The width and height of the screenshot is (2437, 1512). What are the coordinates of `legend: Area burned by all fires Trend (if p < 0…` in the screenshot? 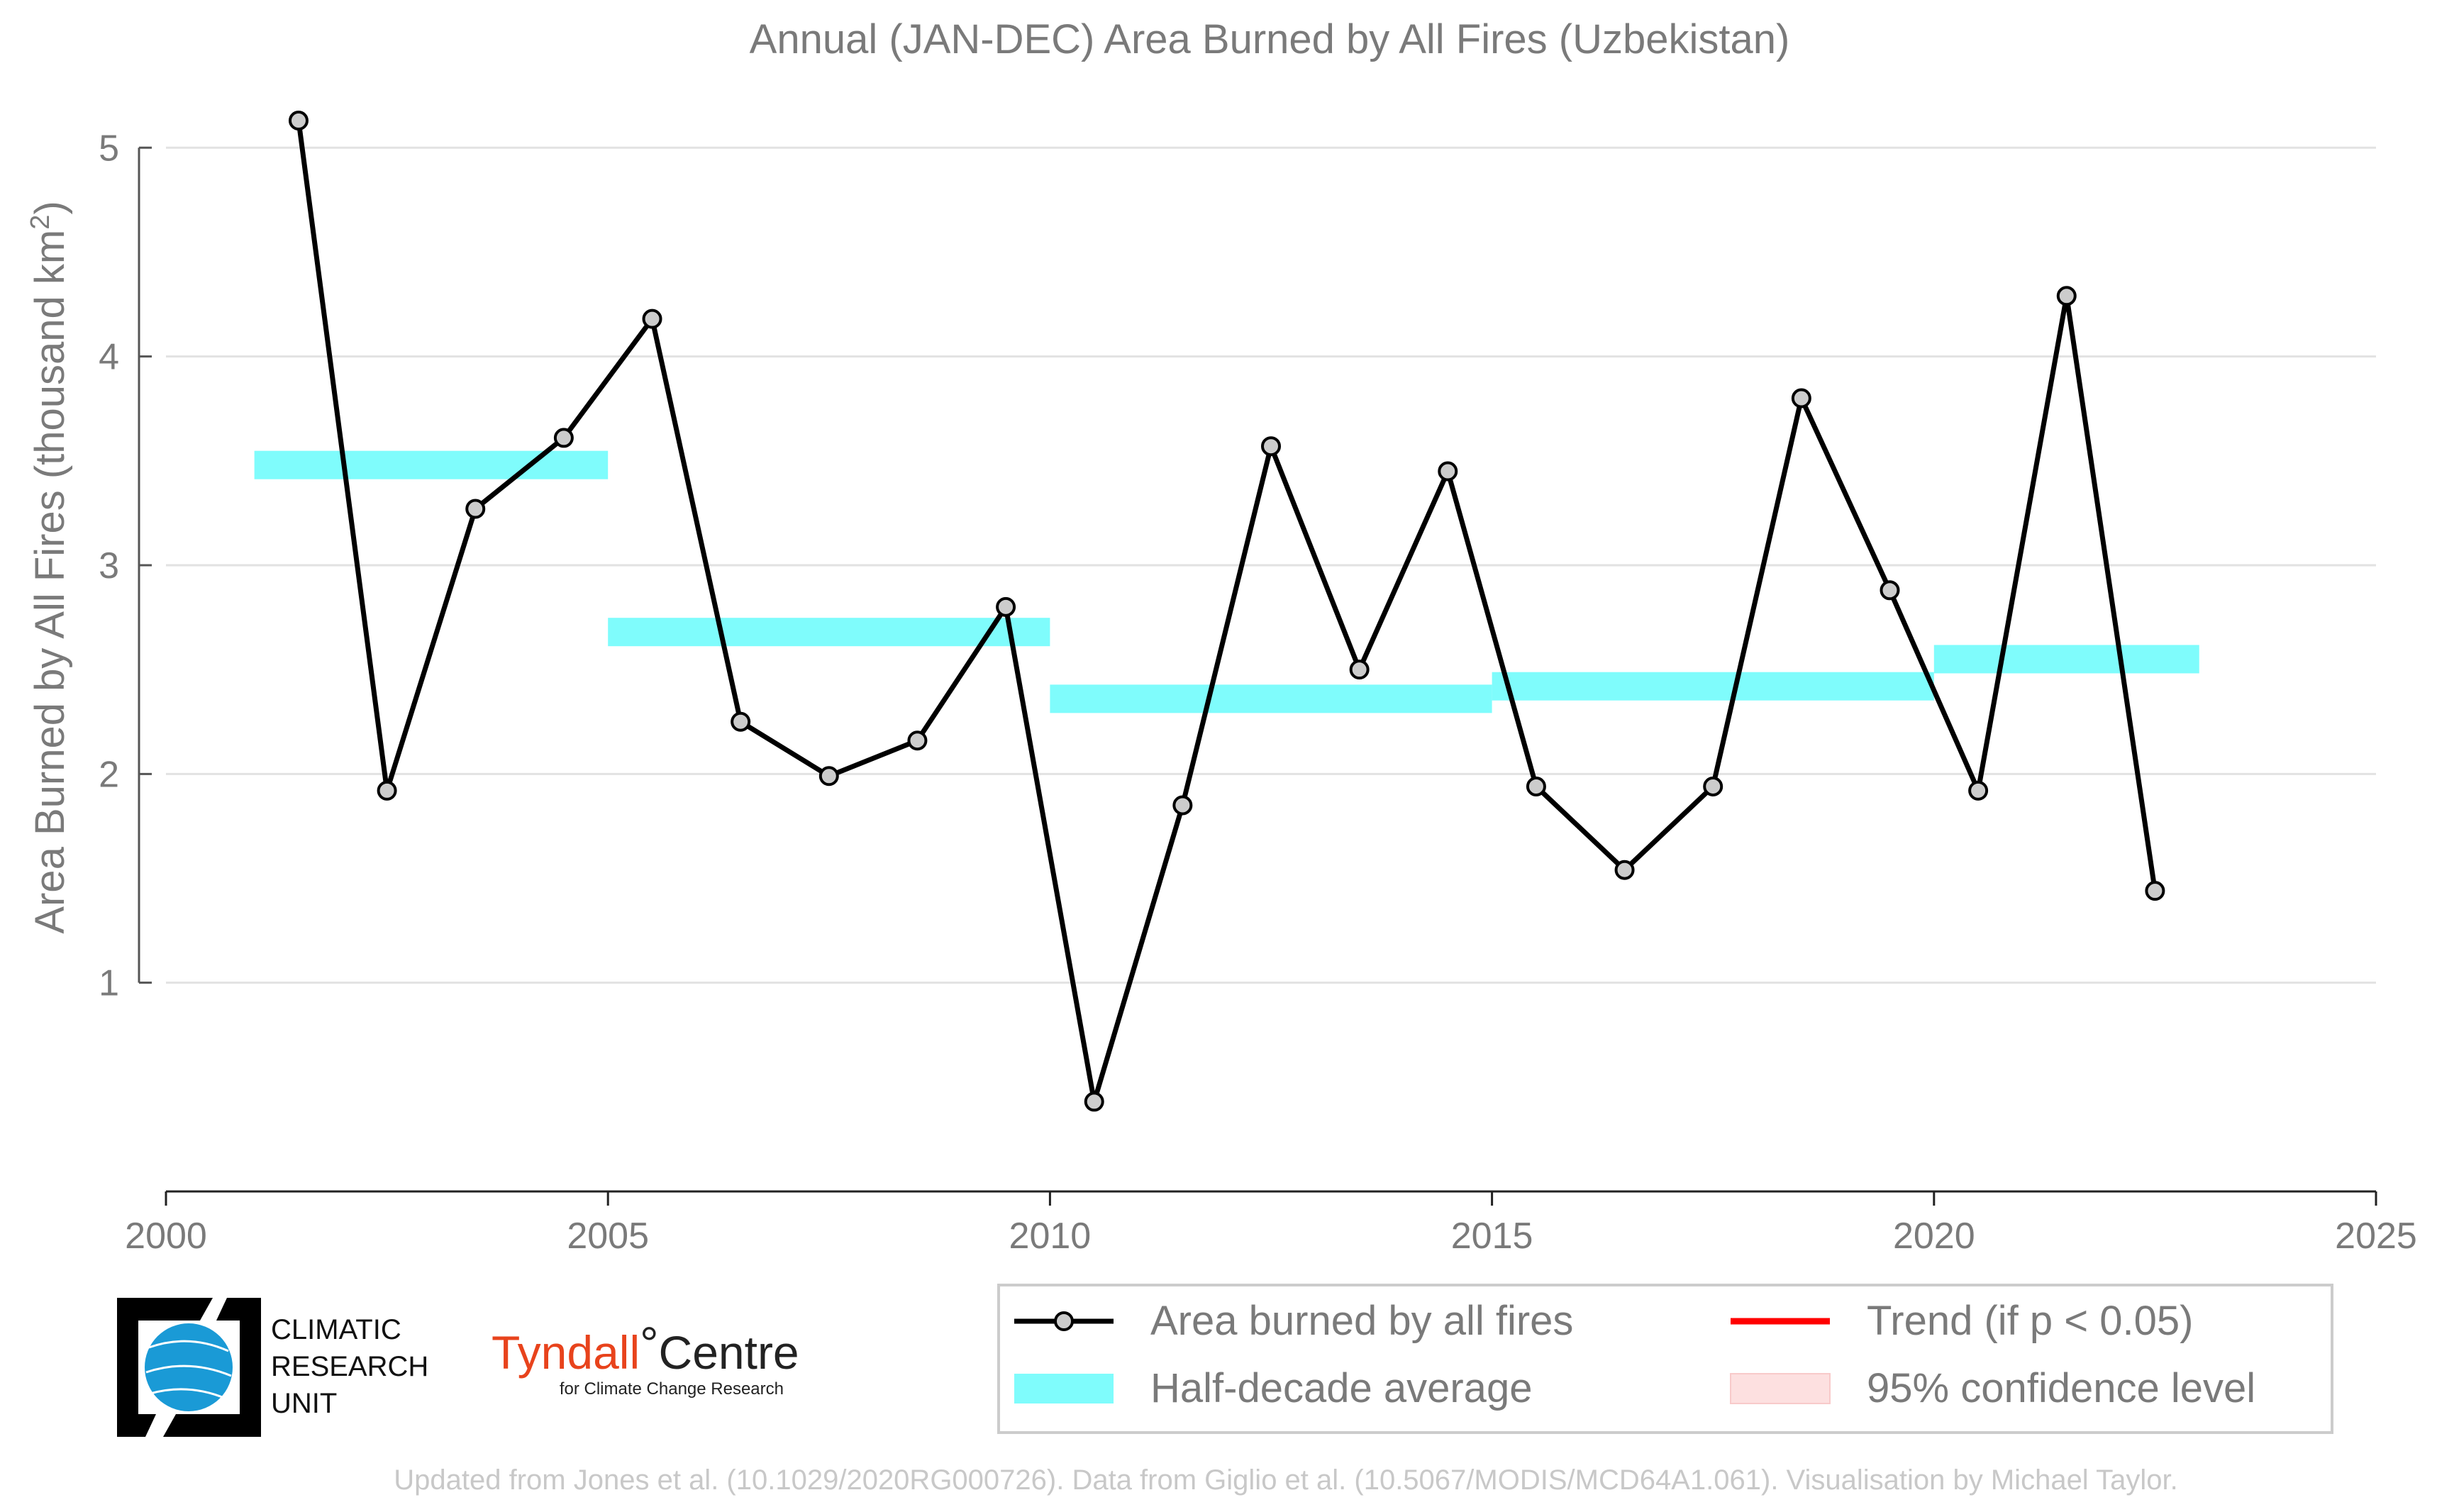 It's located at (1665, 1359).